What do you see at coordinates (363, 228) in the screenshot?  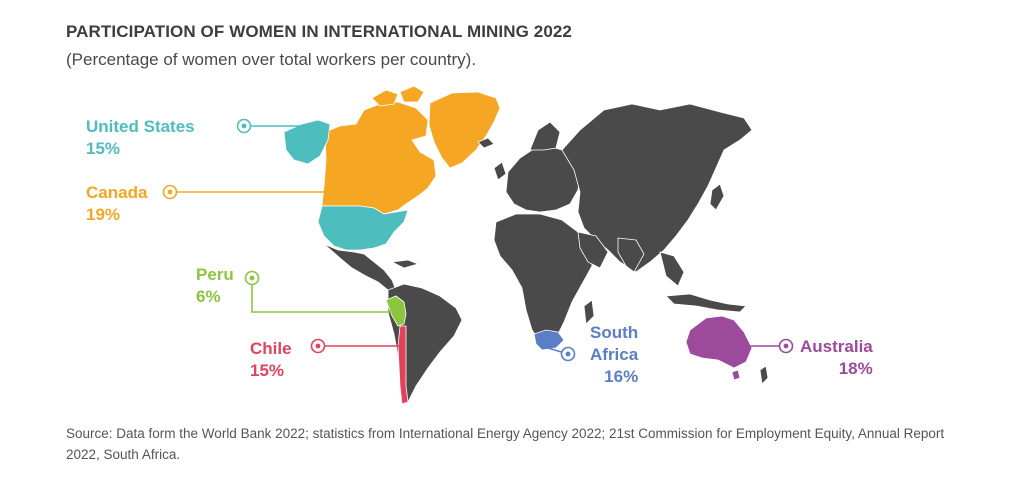 I see `usa-shape` at bounding box center [363, 228].